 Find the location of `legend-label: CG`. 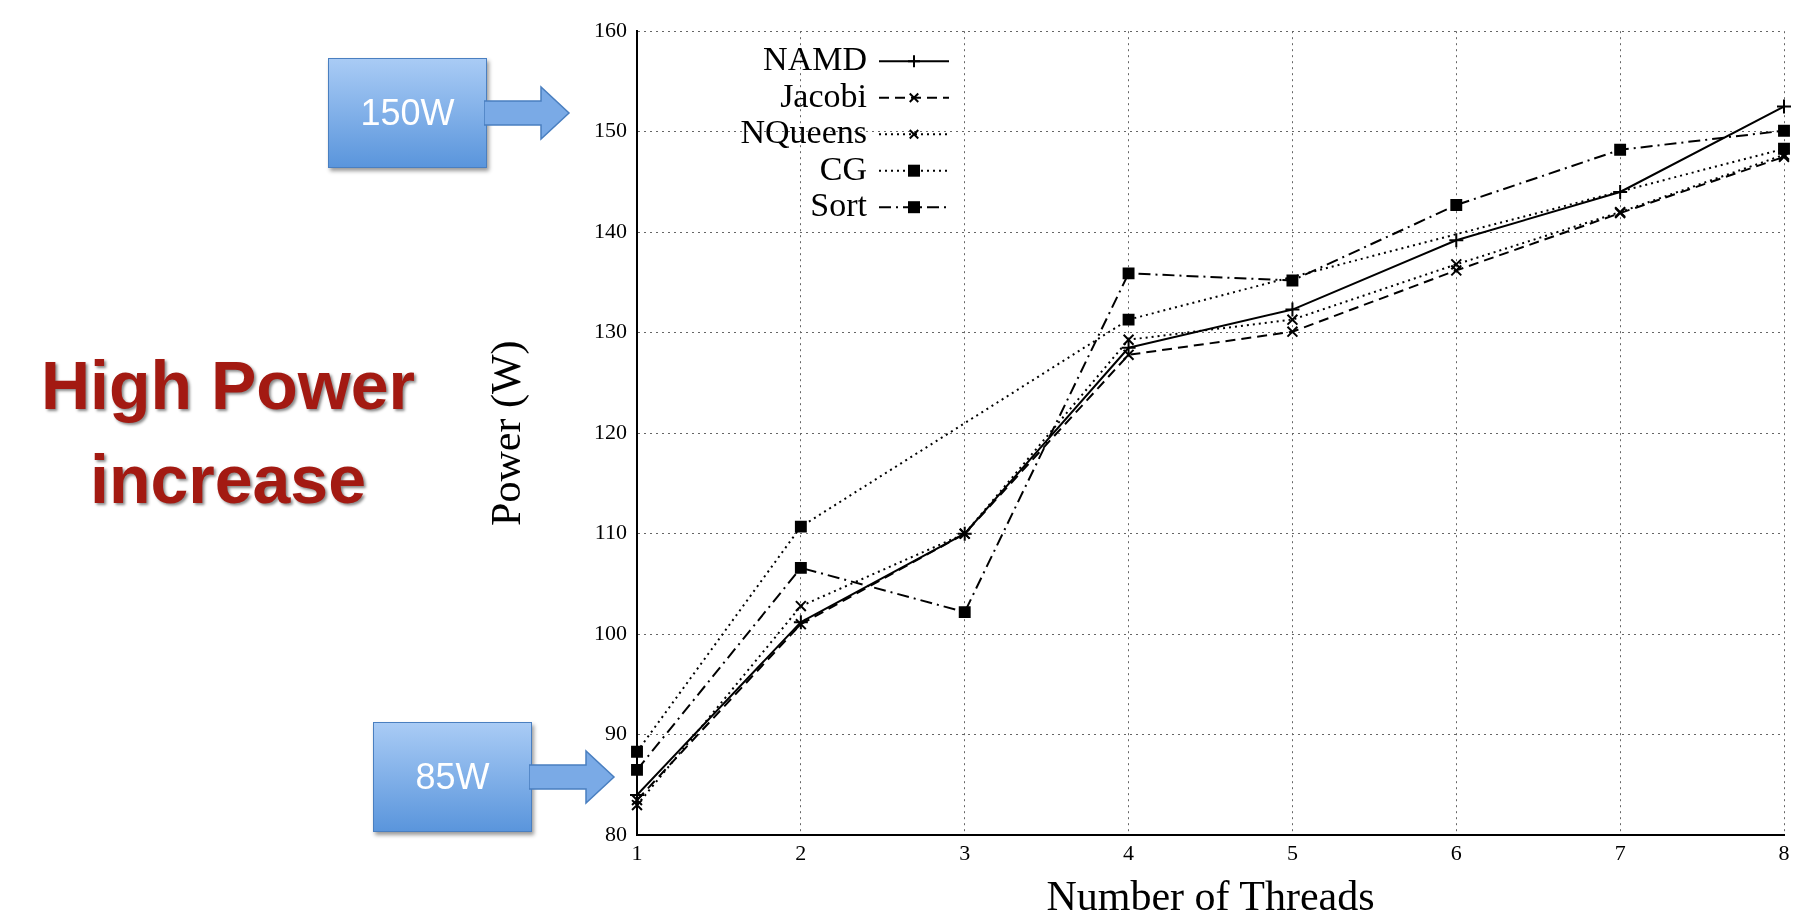

legend-label: CG is located at coordinates (843, 168).